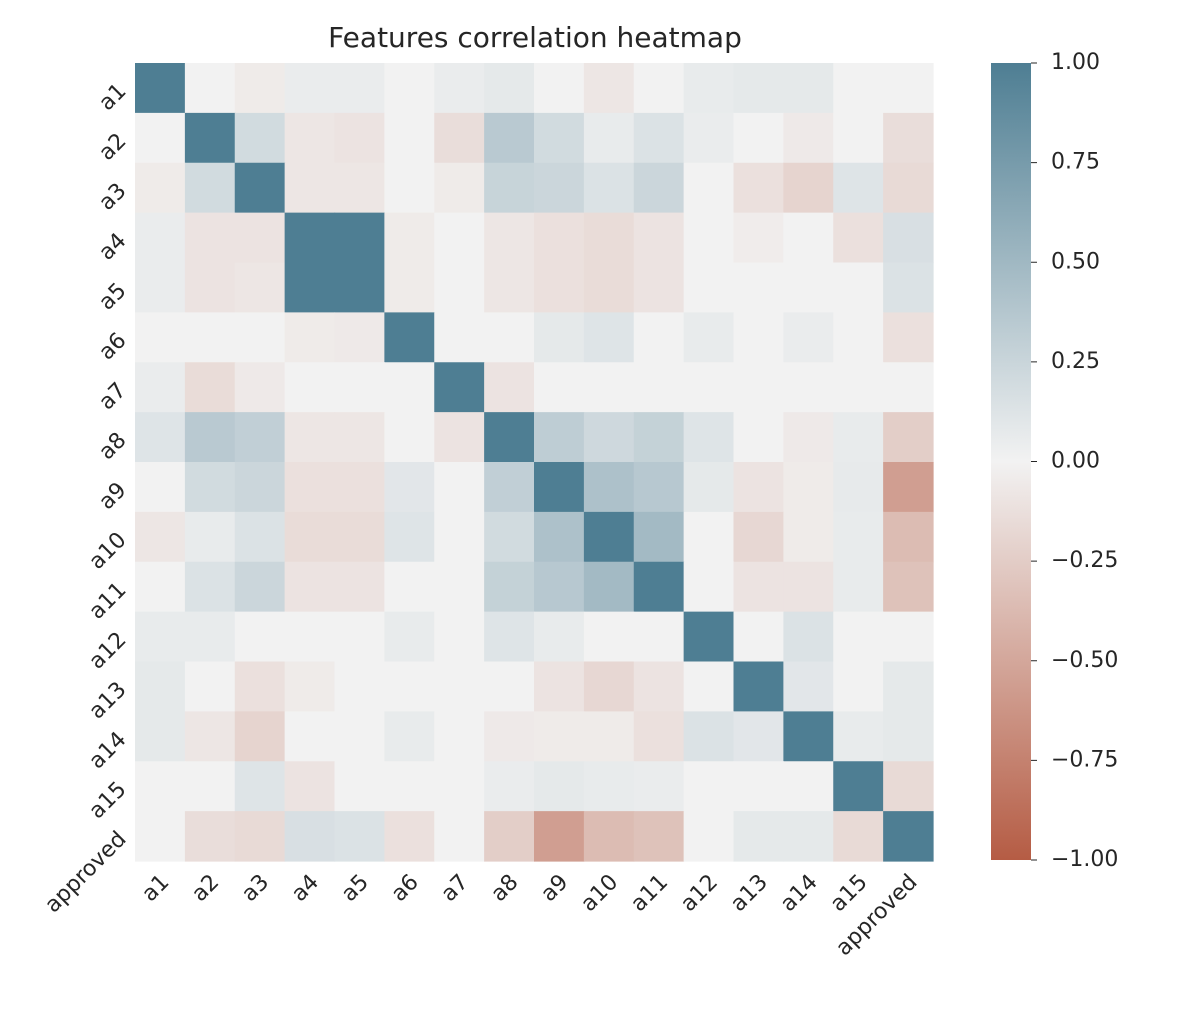 This screenshot has width=1178, height=1024. Describe the element at coordinates (599, 893) in the screenshot. I see `x-tick-label: a10` at that location.